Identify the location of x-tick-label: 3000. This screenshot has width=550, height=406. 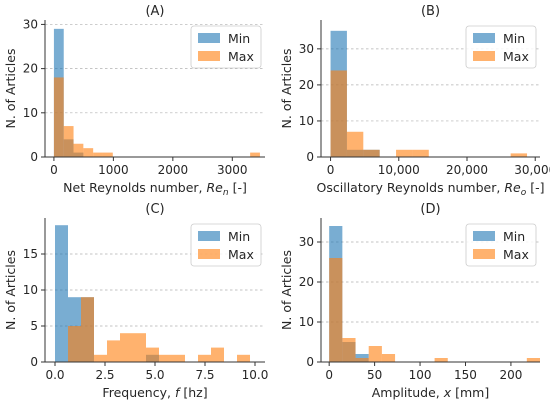
(232, 170).